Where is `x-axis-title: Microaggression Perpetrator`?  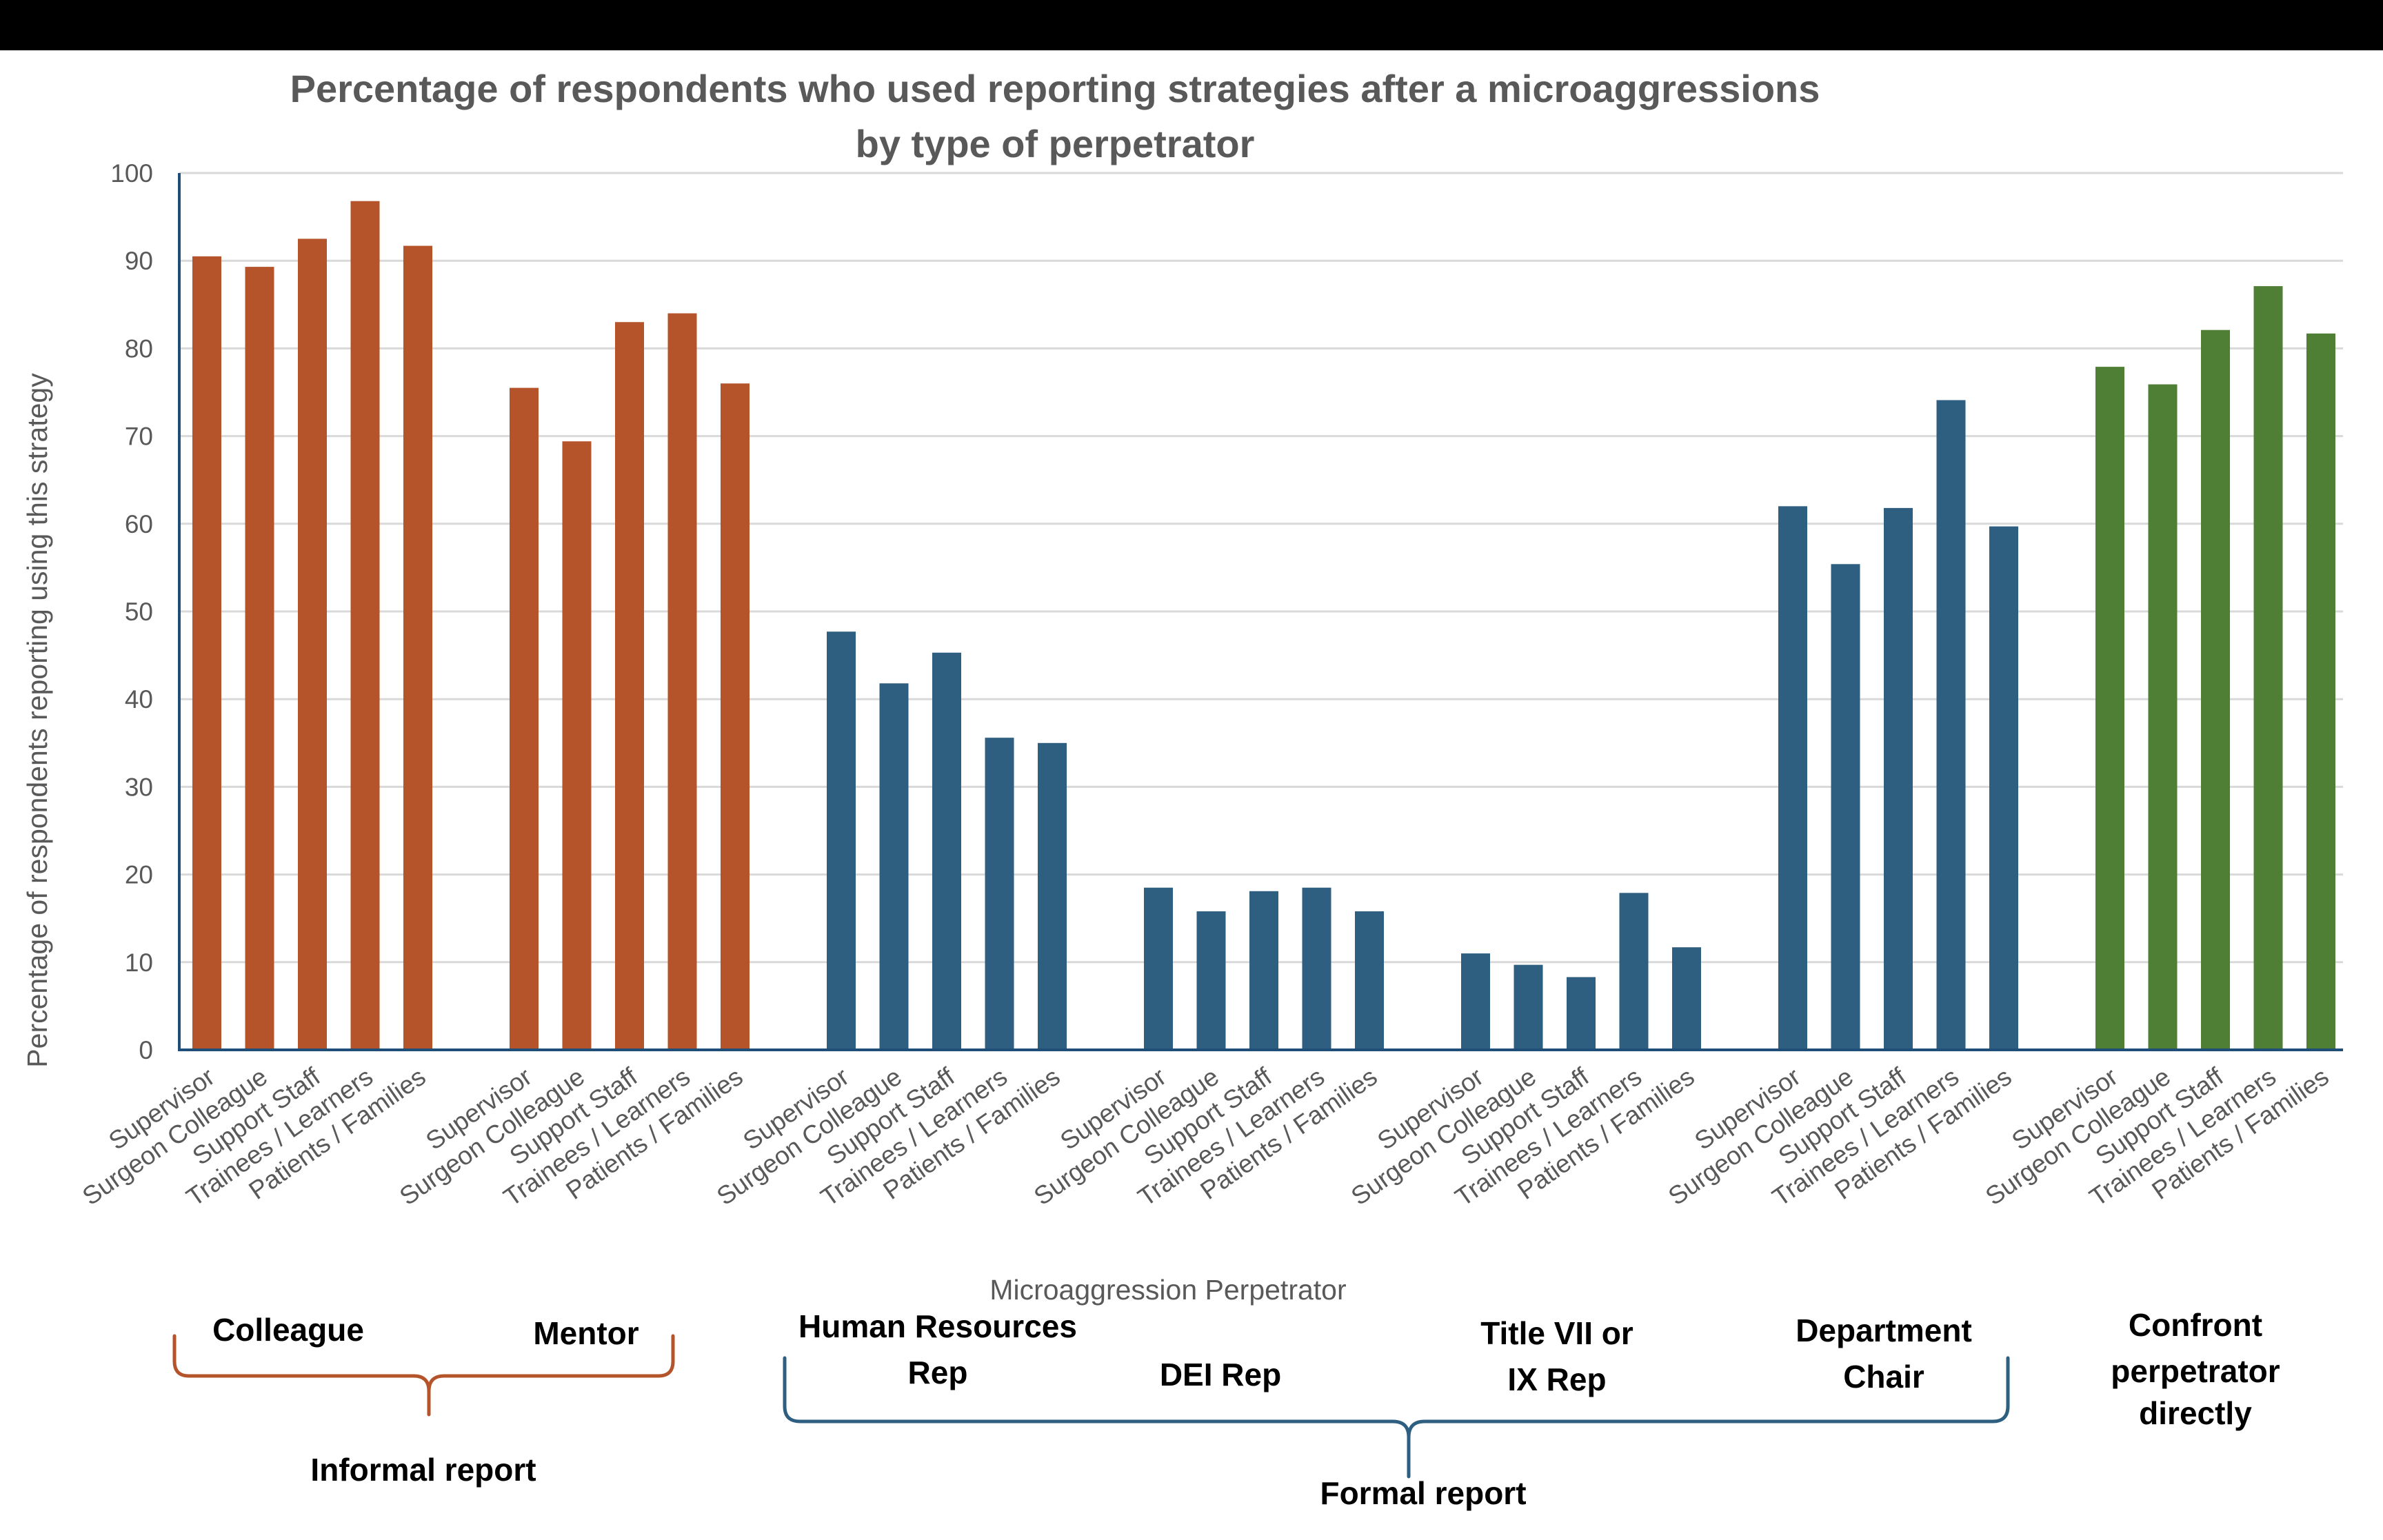 x-axis-title: Microaggression Perpetrator is located at coordinates (1167, 1290).